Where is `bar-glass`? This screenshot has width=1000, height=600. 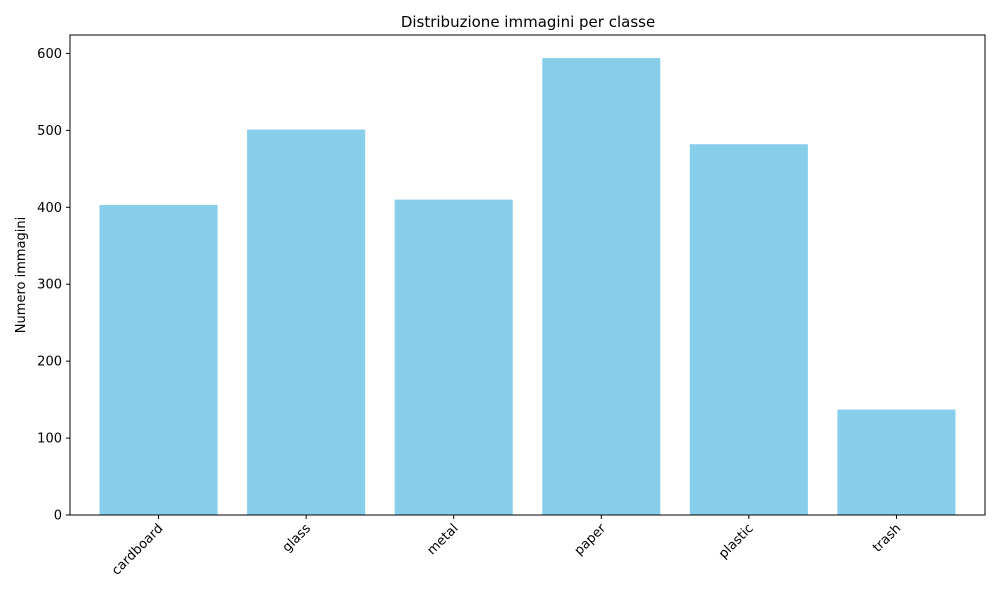
bar-glass is located at coordinates (306, 322).